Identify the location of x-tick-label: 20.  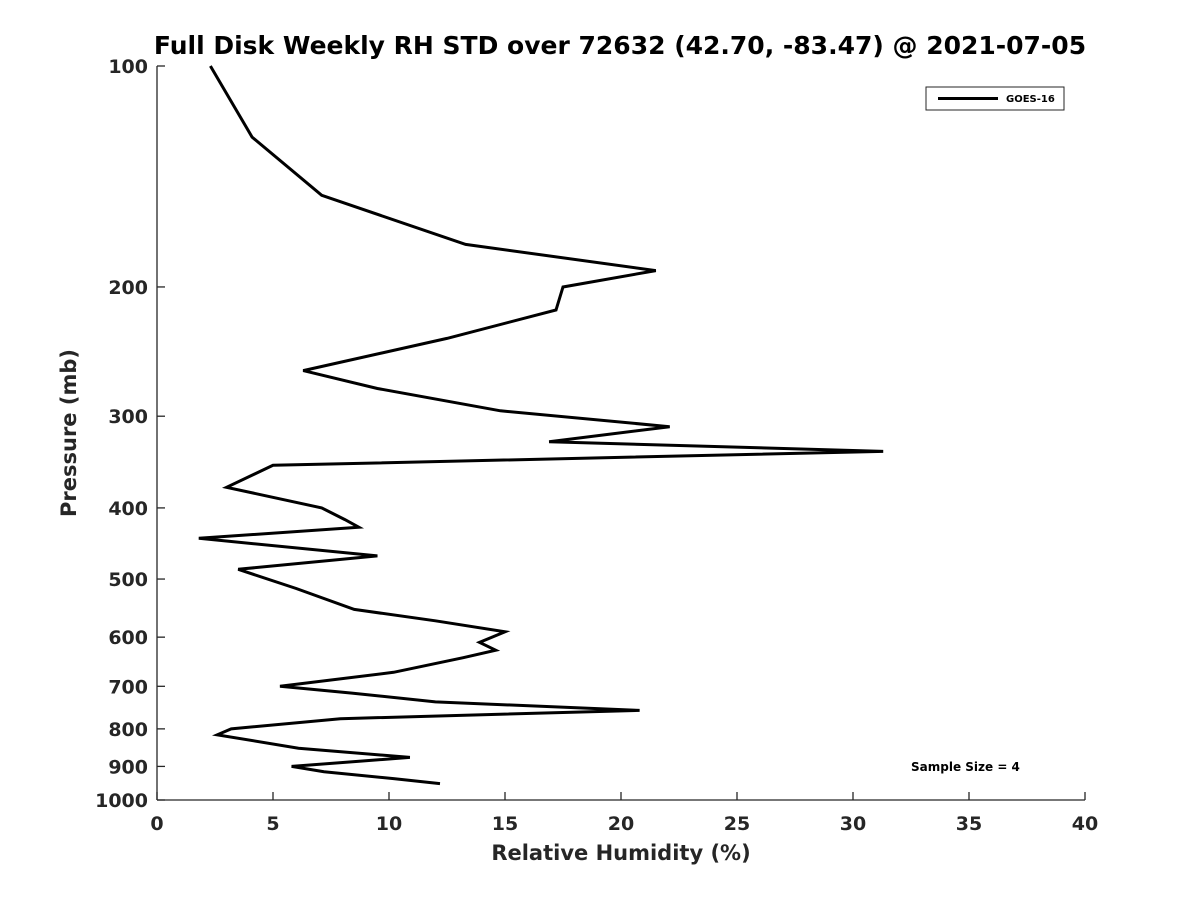
(621, 824).